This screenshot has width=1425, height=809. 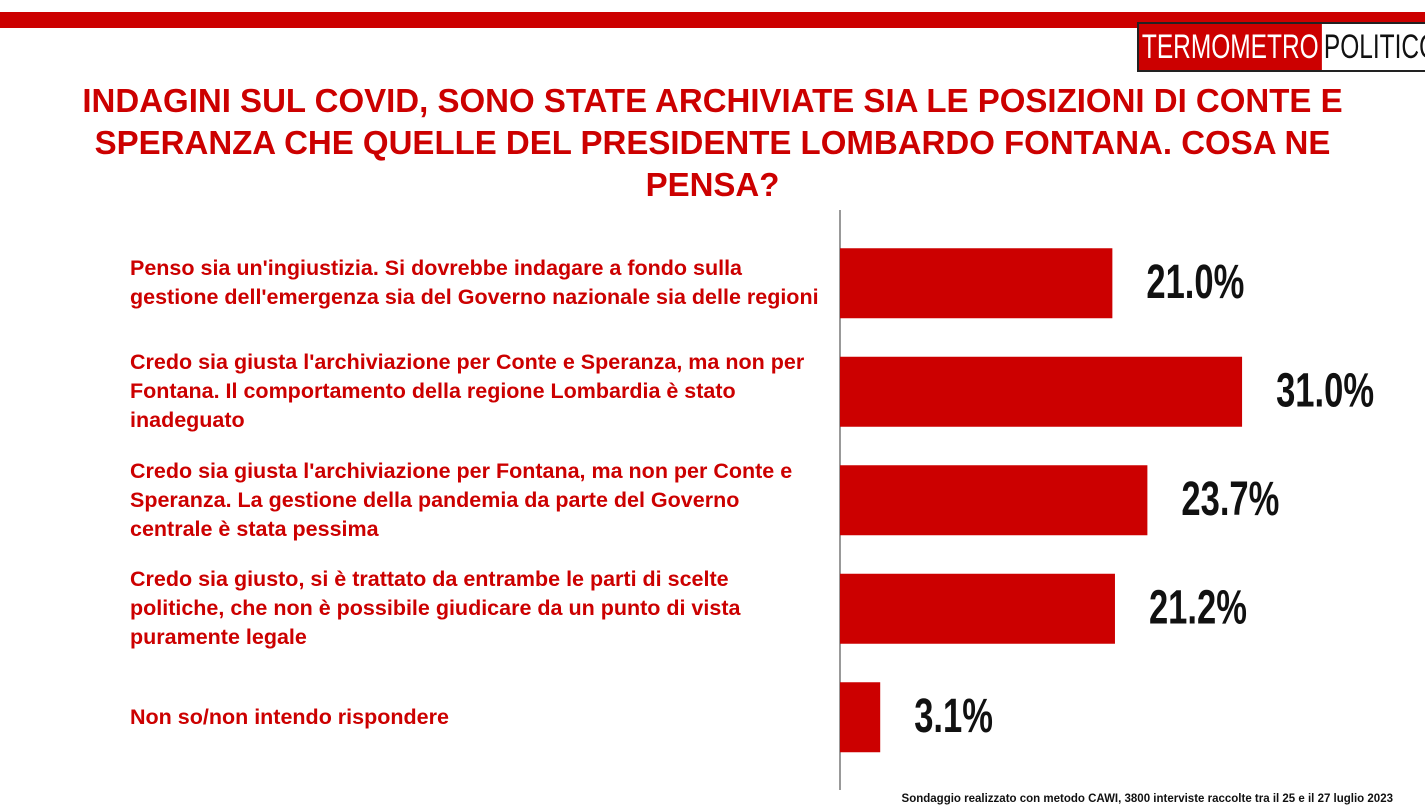 I want to click on brand-logo: TERMOMETRO POLITICO, so click(x=1281, y=47).